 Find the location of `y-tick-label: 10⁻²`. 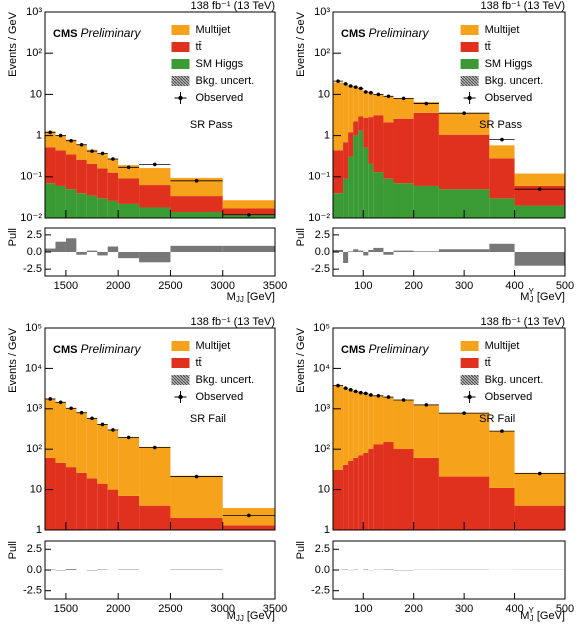

y-tick-label: 10⁻² is located at coordinates (31, 218).